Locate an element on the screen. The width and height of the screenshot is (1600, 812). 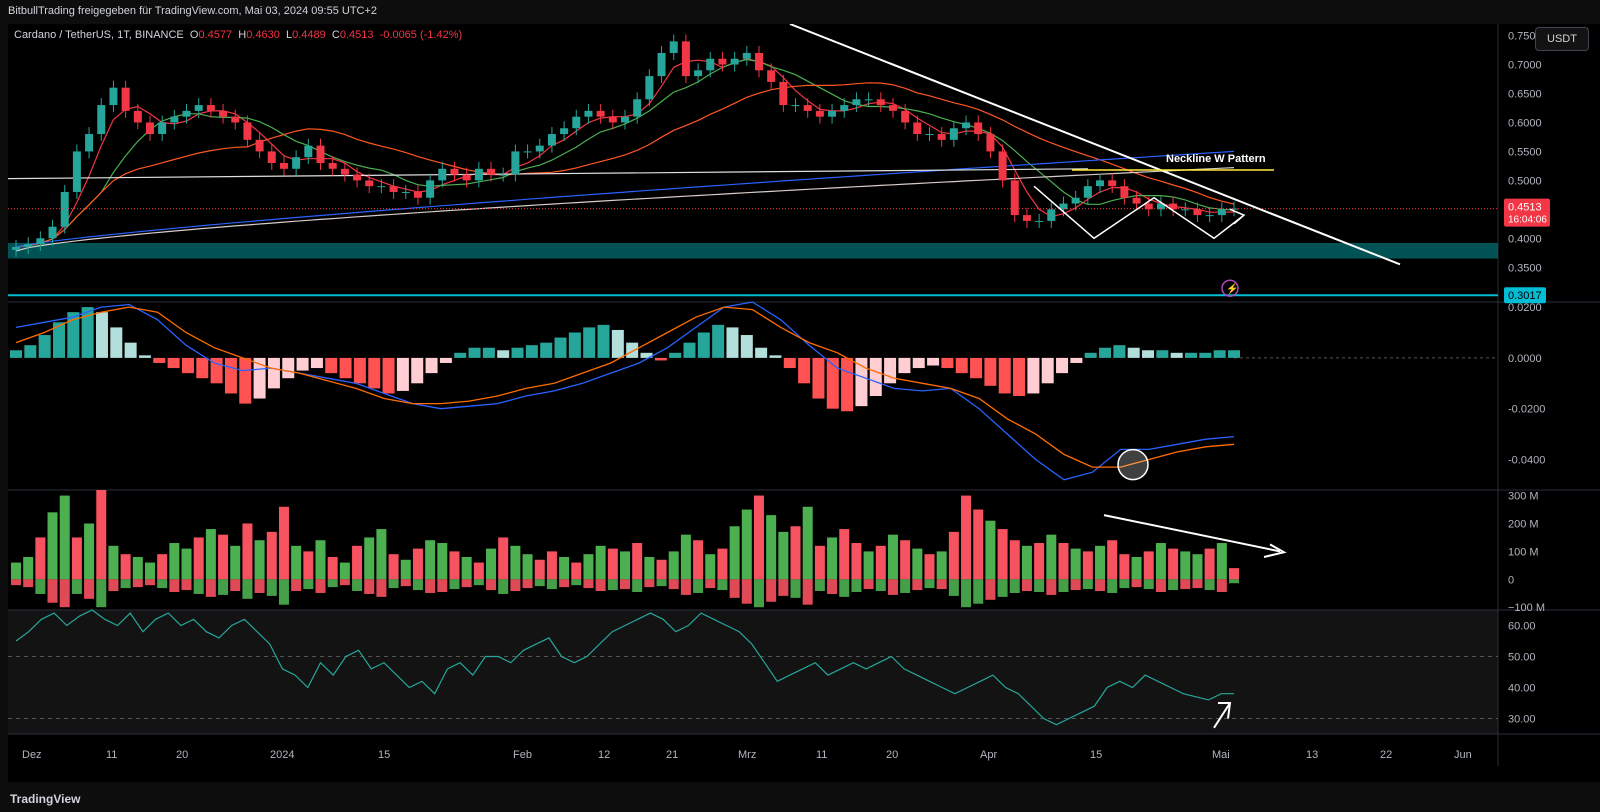
macd-tick-label: -0.0200 is located at coordinates (1526, 410).